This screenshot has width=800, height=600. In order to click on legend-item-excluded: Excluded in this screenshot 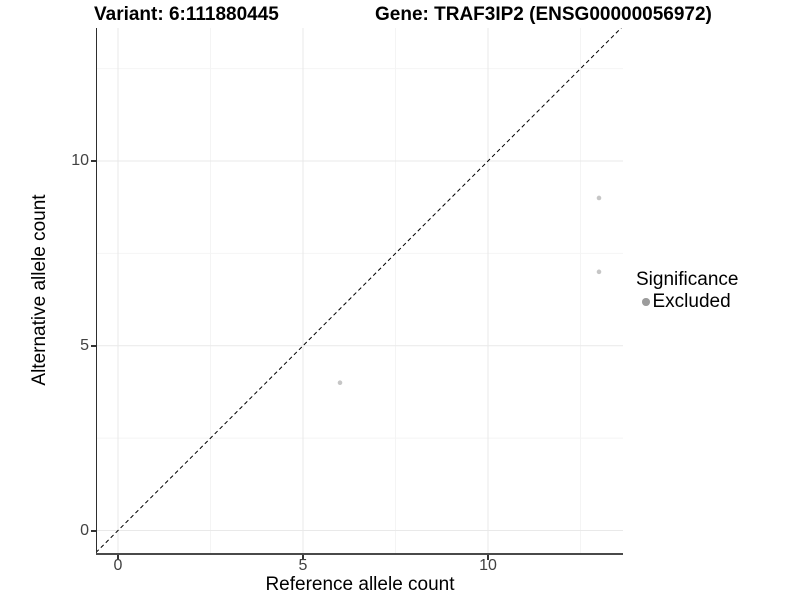, I will do `click(687, 302)`.